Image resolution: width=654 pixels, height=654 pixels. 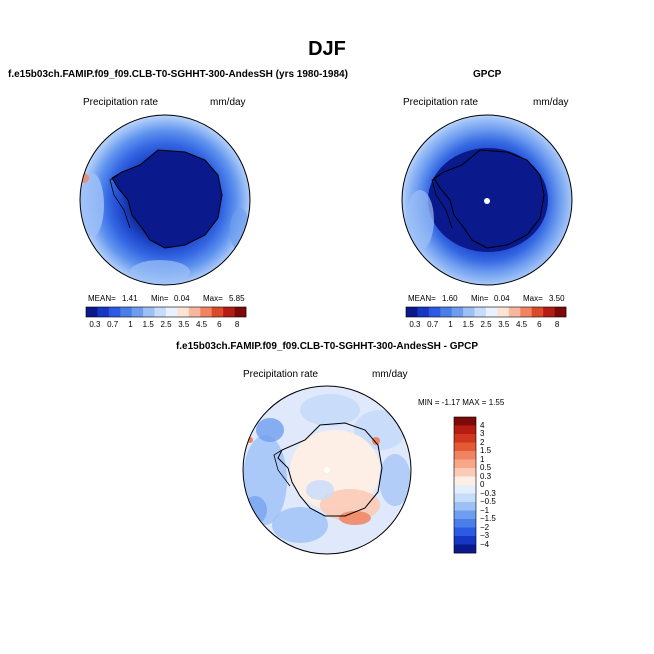 I want to click on colorbar-tick-label: −4, so click(x=485, y=544).